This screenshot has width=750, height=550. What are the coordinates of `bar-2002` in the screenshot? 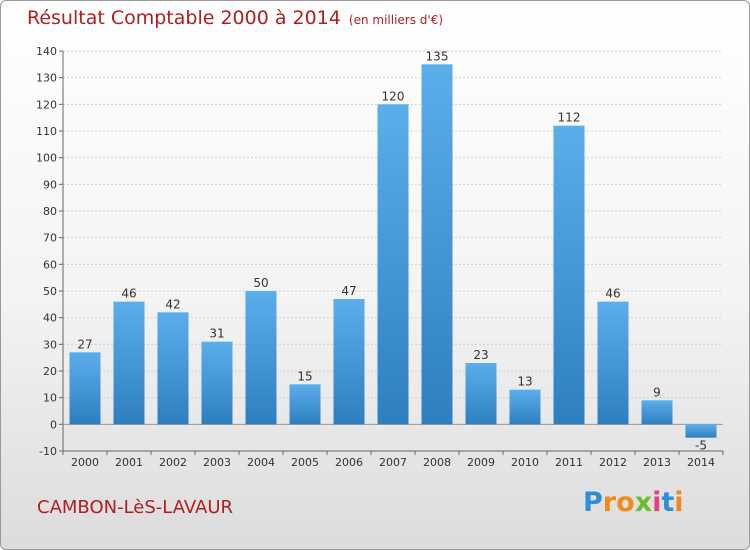 It's located at (173, 368).